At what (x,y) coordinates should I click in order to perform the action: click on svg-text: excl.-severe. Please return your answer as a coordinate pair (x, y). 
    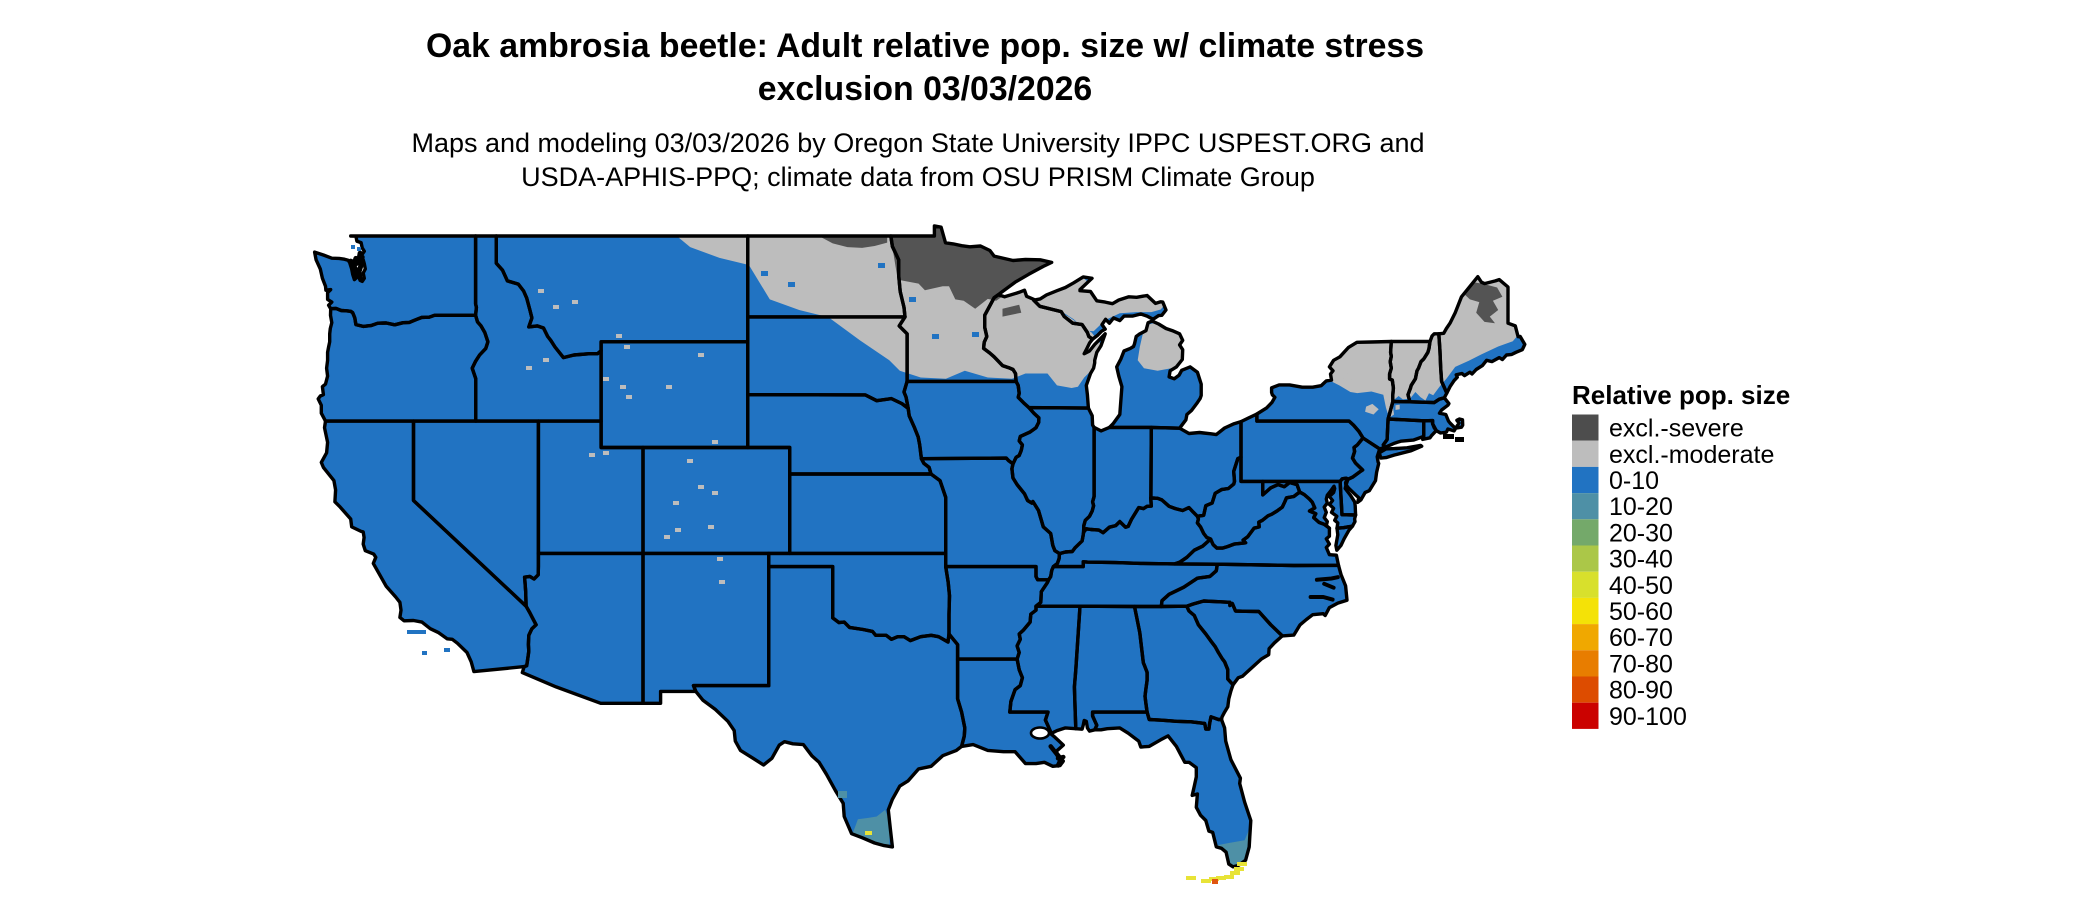
    Looking at the image, I should click on (1676, 429).